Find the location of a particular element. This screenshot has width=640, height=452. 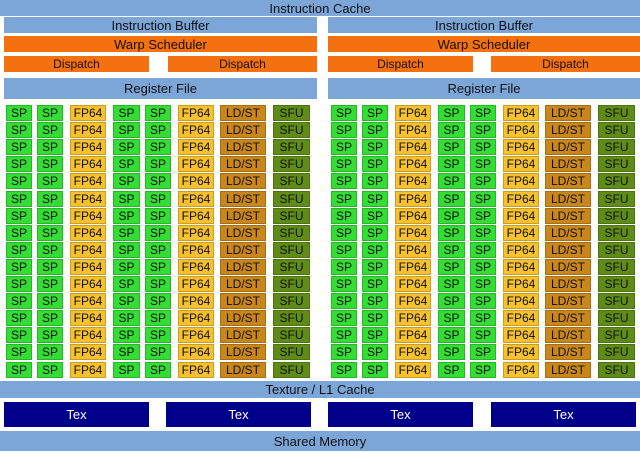

ldst-core-left-r1-c6: LD/ST is located at coordinates (243, 130).